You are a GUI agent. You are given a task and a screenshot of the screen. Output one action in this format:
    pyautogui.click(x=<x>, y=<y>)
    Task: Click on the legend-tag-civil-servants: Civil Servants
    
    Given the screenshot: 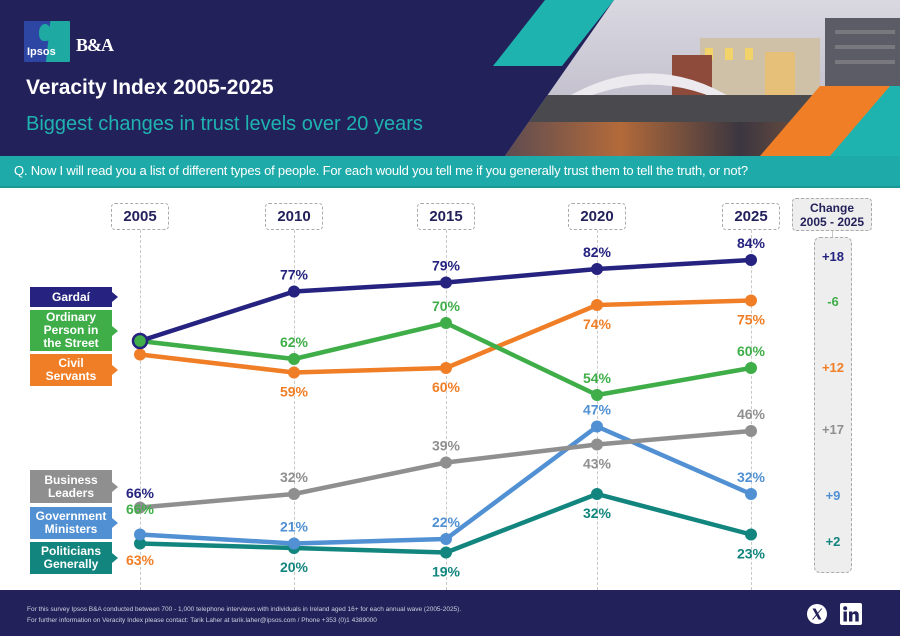 What is the action you would take?
    pyautogui.click(x=74, y=370)
    